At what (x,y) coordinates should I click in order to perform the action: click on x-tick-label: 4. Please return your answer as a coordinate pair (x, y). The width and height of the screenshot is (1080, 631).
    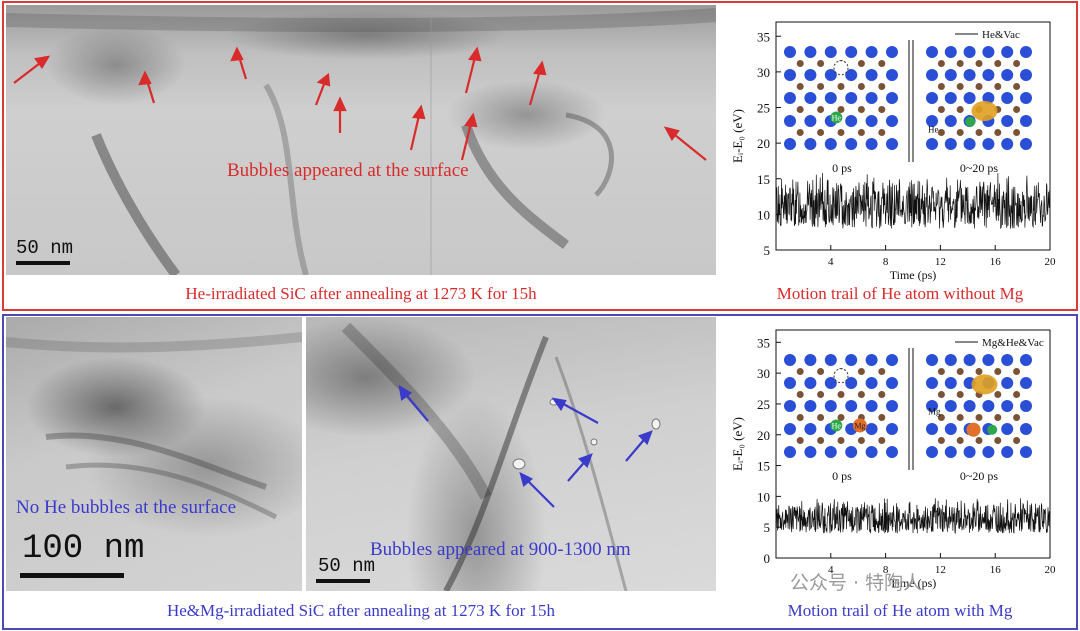
    Looking at the image, I should click on (831, 262).